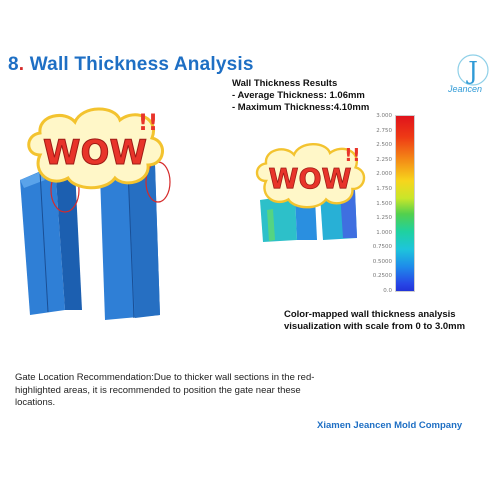 This screenshot has height=500, width=500. What do you see at coordinates (285, 83) in the screenshot?
I see `results-heading: Wall Thickness Results` at bounding box center [285, 83].